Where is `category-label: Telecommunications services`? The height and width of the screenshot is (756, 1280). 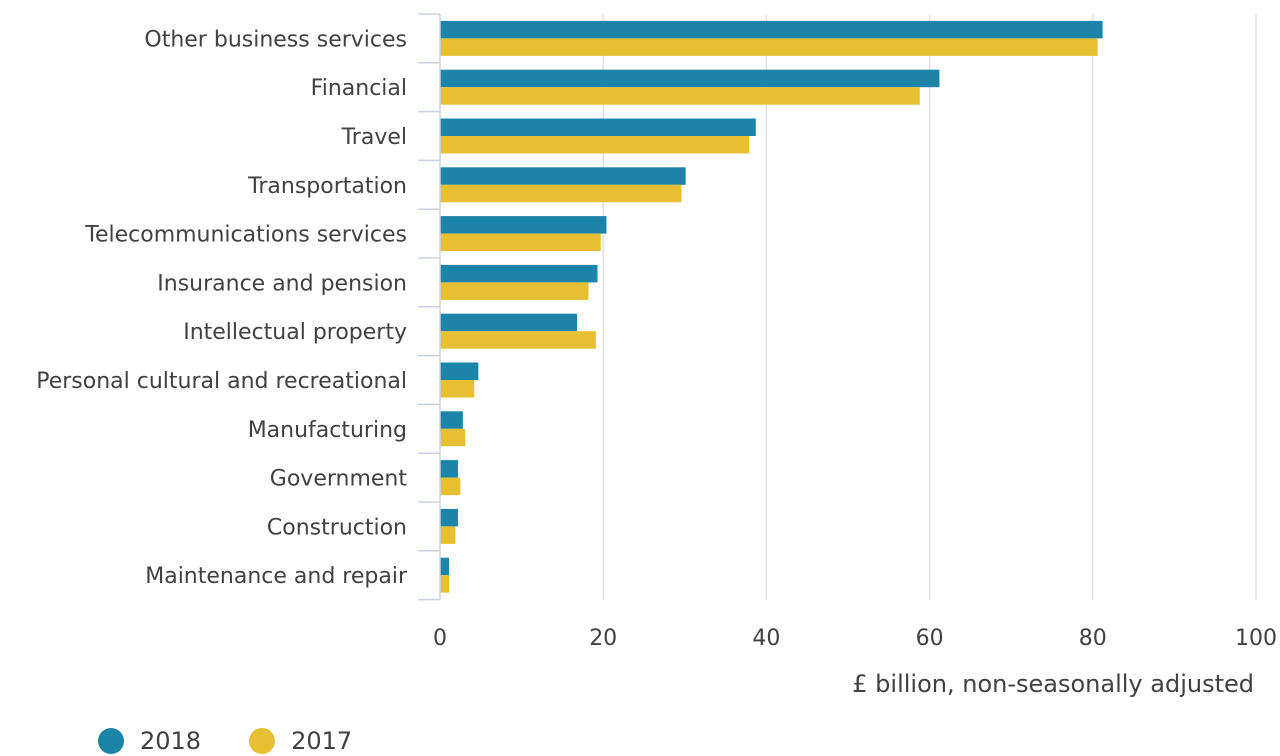
category-label: Telecommunications services is located at coordinates (245, 235).